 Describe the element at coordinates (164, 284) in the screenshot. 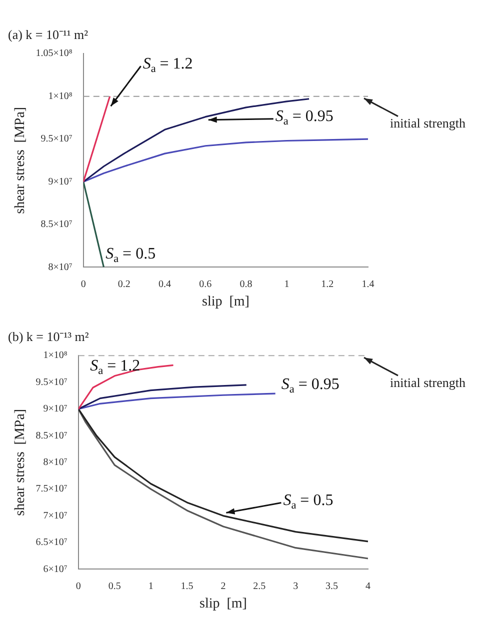

I see `x-tick-label: 0.4` at that location.